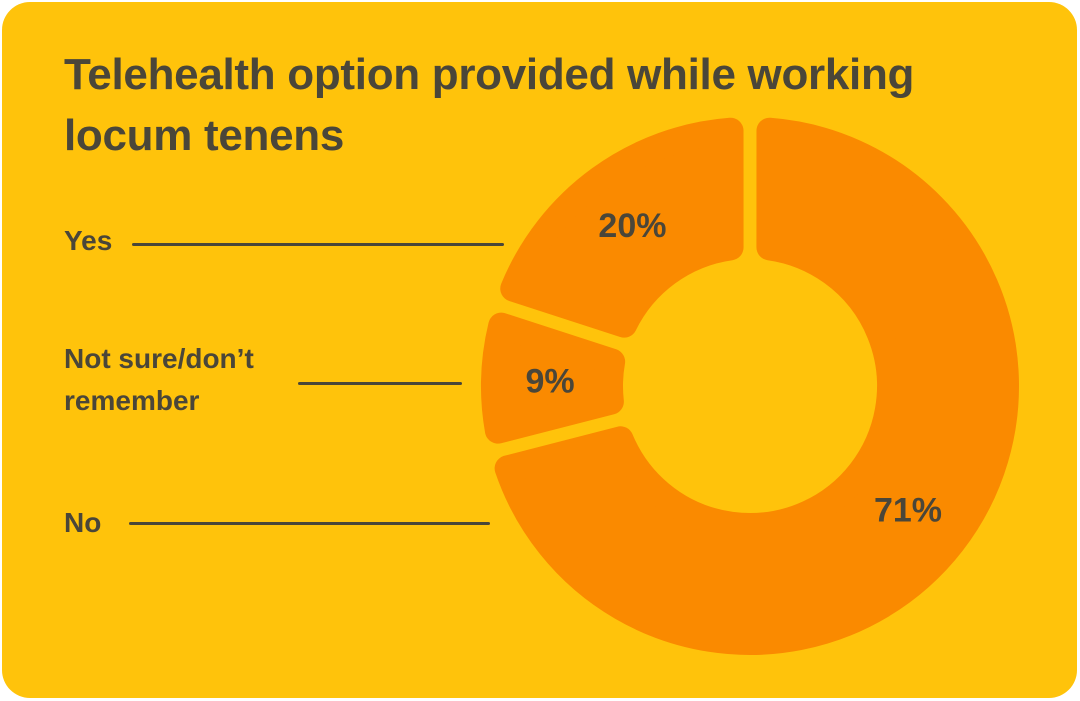 This screenshot has height=701, width=1080. What do you see at coordinates (83, 522) in the screenshot?
I see `legend-label-no: No` at bounding box center [83, 522].